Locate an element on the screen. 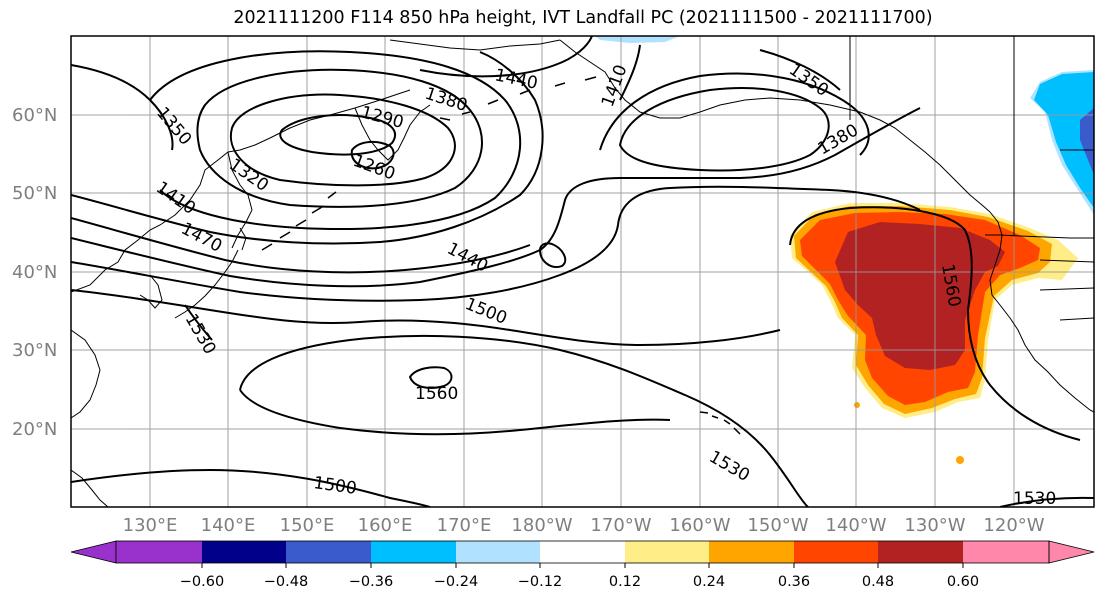  contour-1530-bottom is located at coordinates (455, 412).